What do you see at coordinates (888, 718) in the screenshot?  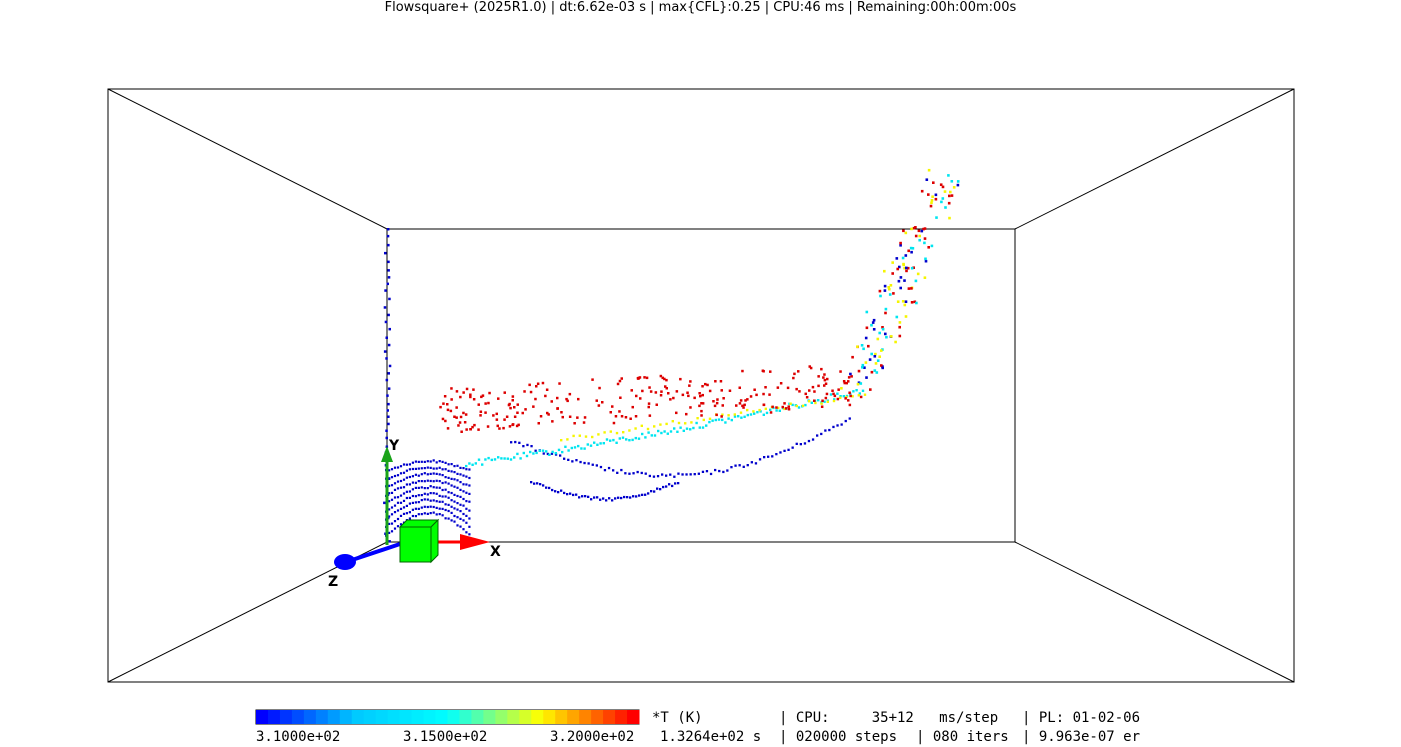 I see `status-cpu: | CPU: 35+12 ms/step` at bounding box center [888, 718].